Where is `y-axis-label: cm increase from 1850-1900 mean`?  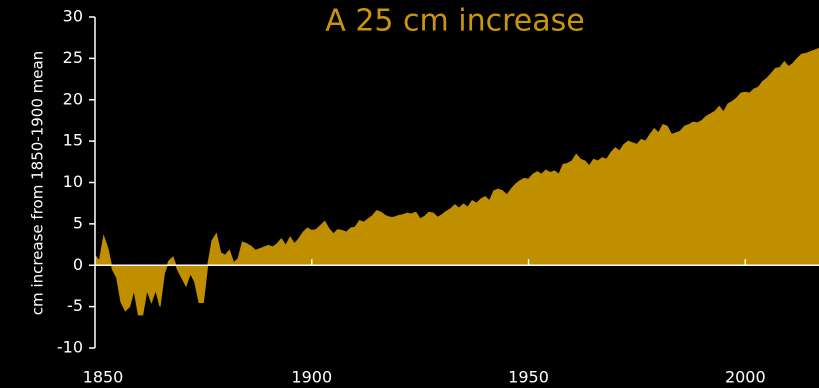 y-axis-label: cm increase from 1850-1900 mean is located at coordinates (38, 183).